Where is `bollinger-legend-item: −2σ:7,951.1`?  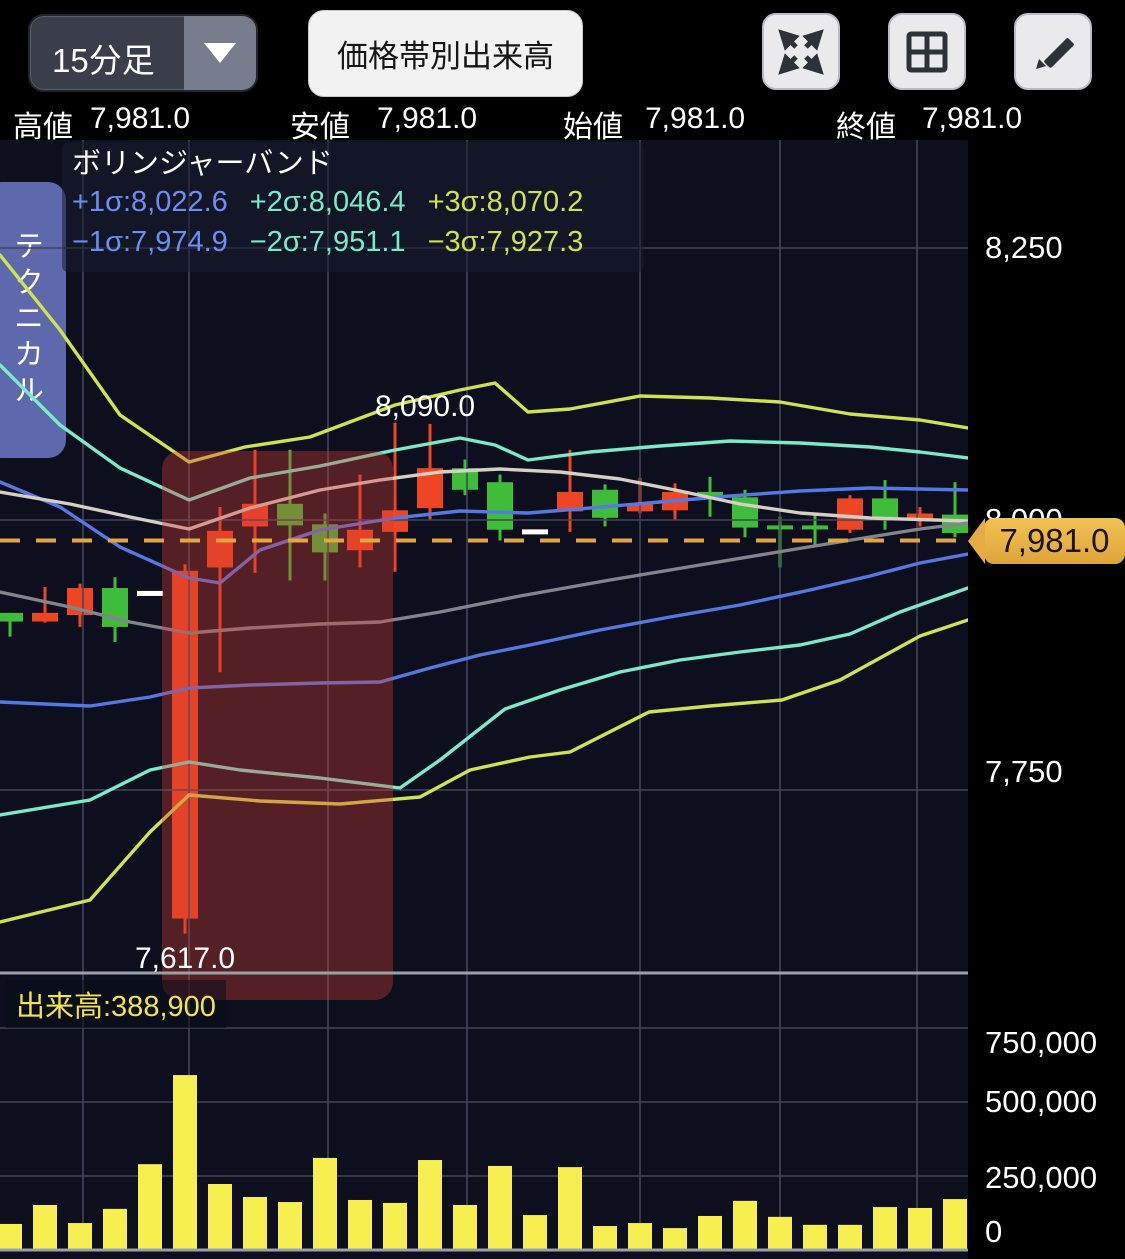
bollinger-legend-item: −2σ:7,951.1 is located at coordinates (327, 242).